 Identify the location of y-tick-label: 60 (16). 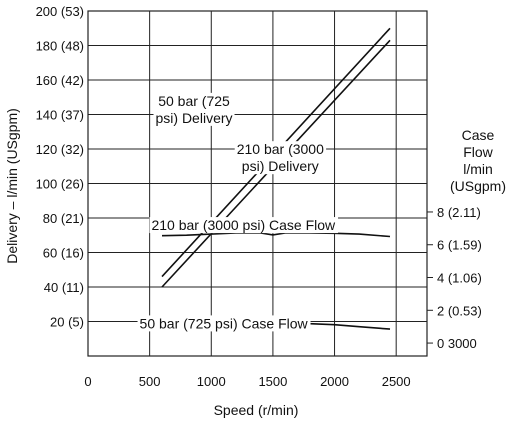
(63, 253).